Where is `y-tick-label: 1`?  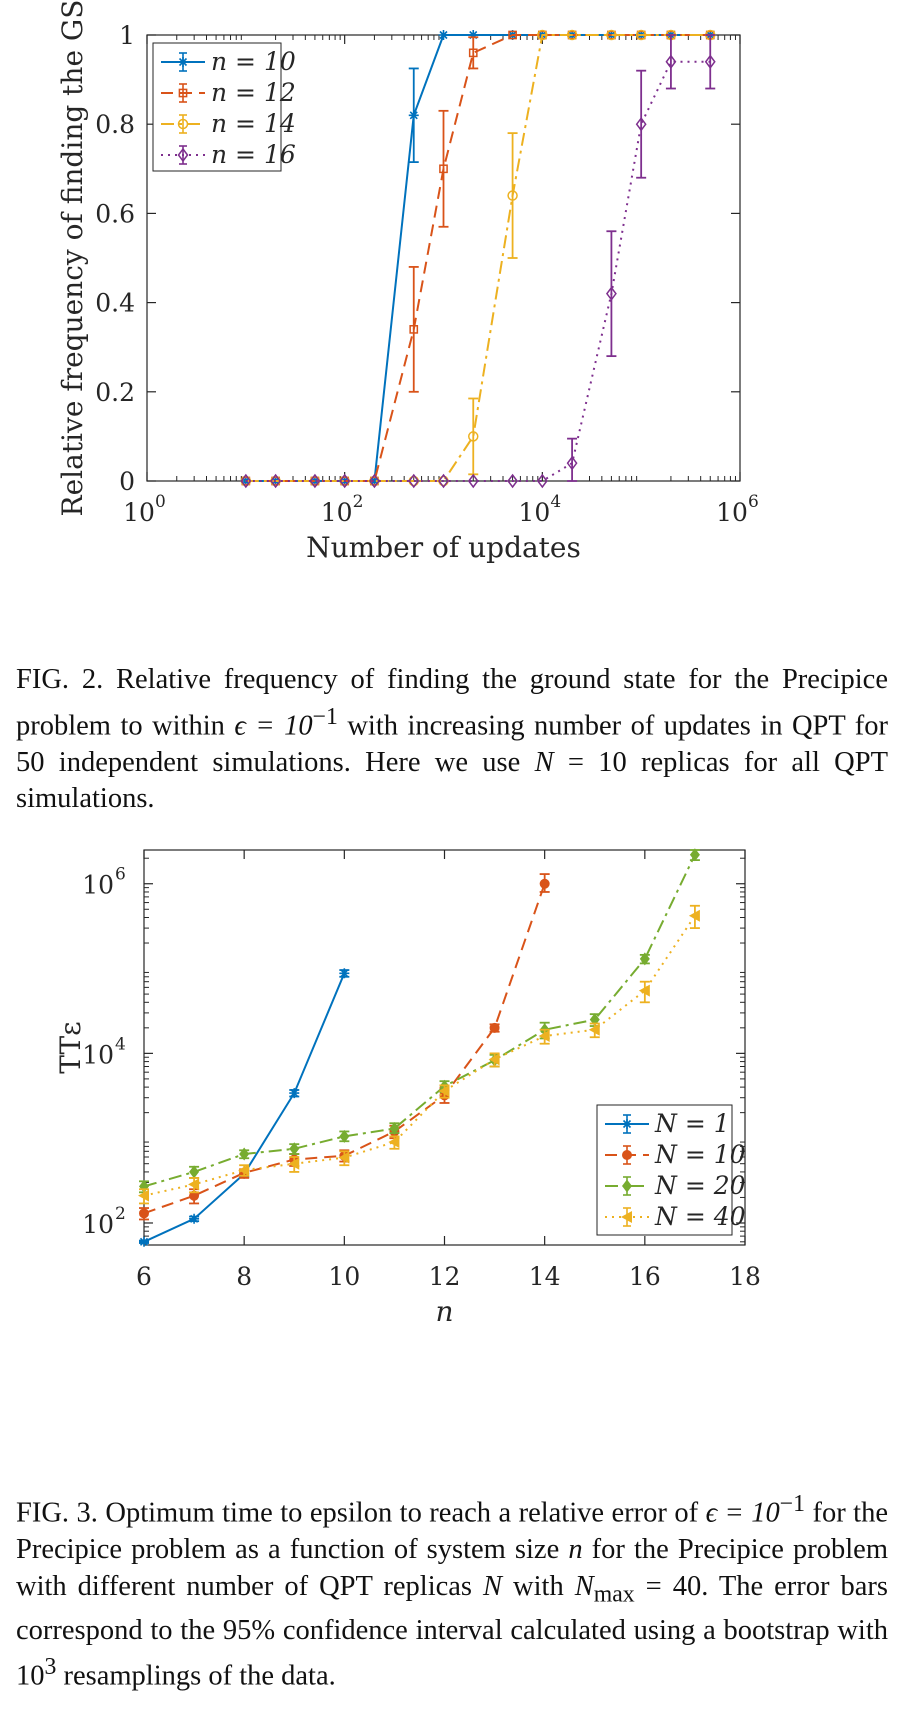
y-tick-label: 1 is located at coordinates (127, 35).